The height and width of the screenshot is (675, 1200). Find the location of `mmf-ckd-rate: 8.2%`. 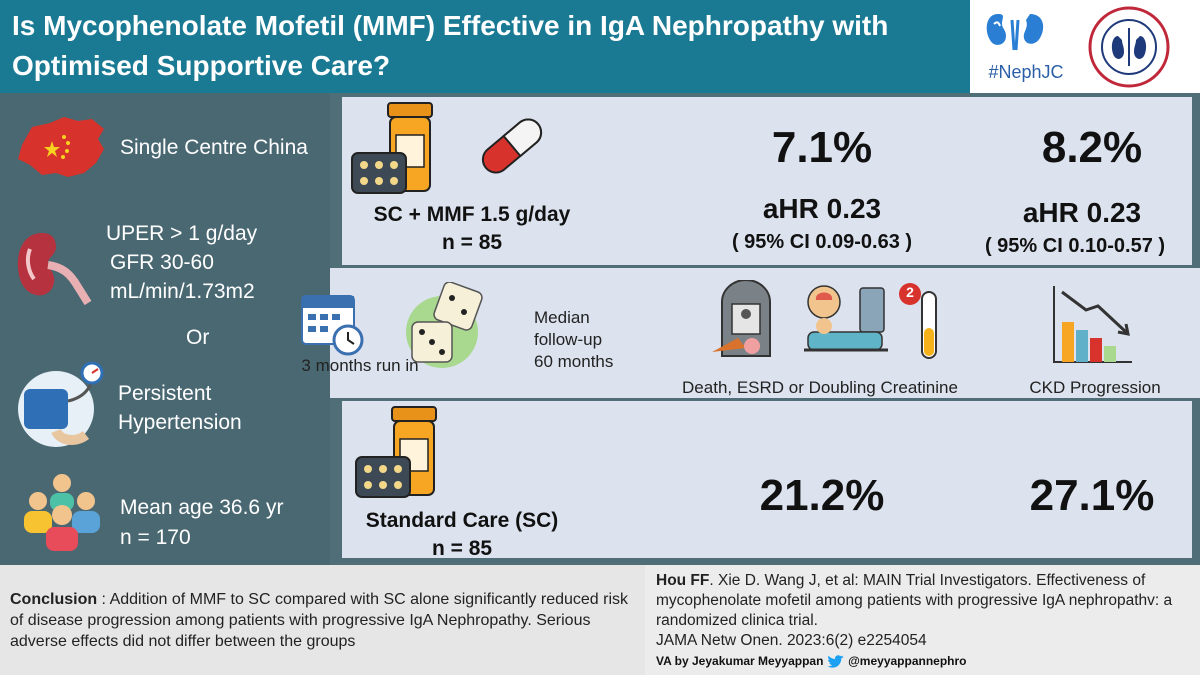

mmf-ckd-rate: 8.2% is located at coordinates (1092, 147).